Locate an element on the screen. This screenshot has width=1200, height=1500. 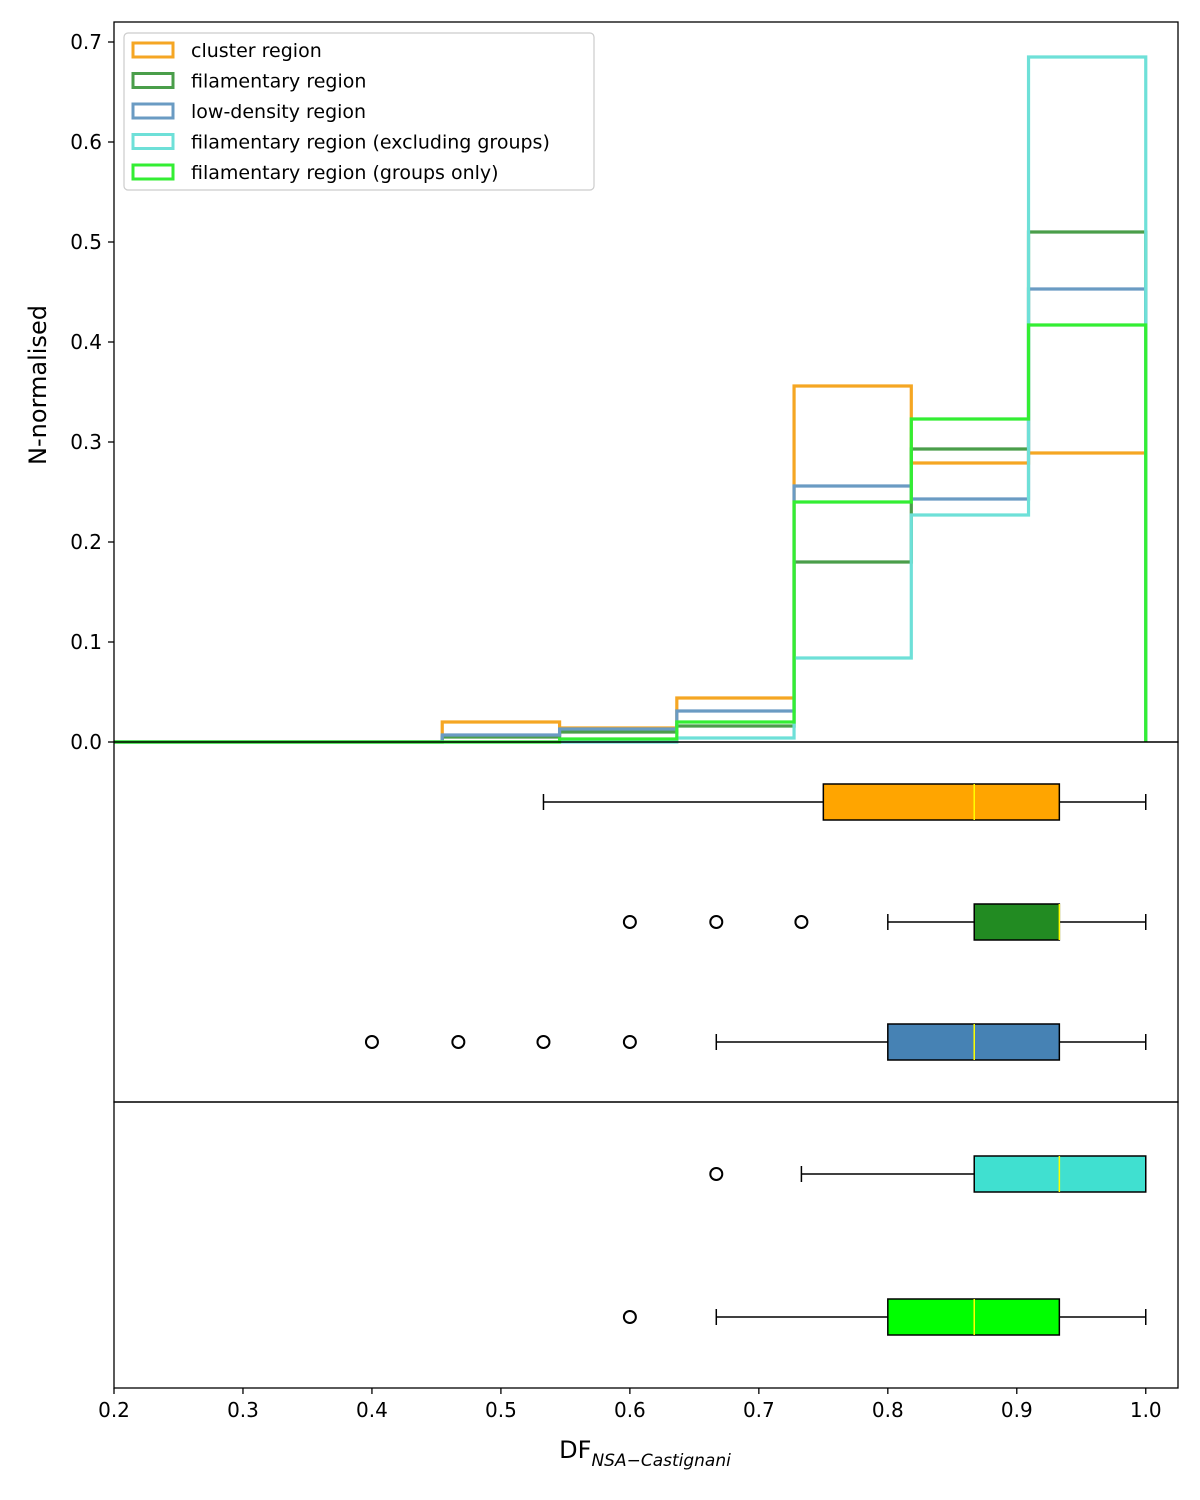
x-axis-label-subscript: NSA−Castignani is located at coordinates (661, 1461).